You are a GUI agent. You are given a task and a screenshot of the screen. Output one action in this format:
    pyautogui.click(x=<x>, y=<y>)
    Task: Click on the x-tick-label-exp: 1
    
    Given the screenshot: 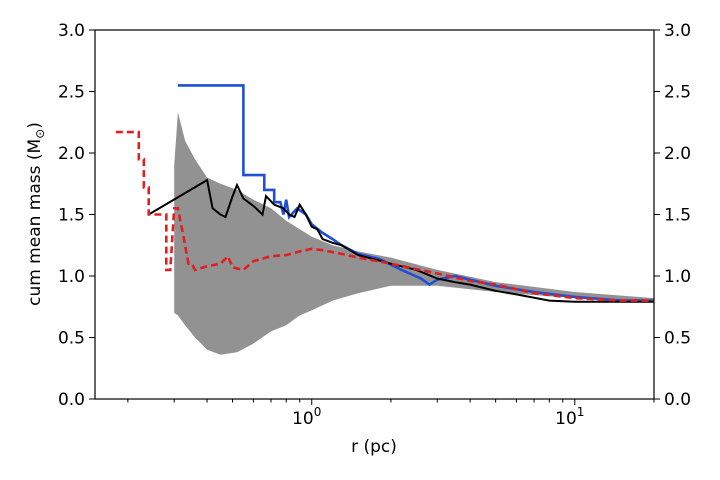 What is the action you would take?
    pyautogui.click(x=581, y=412)
    